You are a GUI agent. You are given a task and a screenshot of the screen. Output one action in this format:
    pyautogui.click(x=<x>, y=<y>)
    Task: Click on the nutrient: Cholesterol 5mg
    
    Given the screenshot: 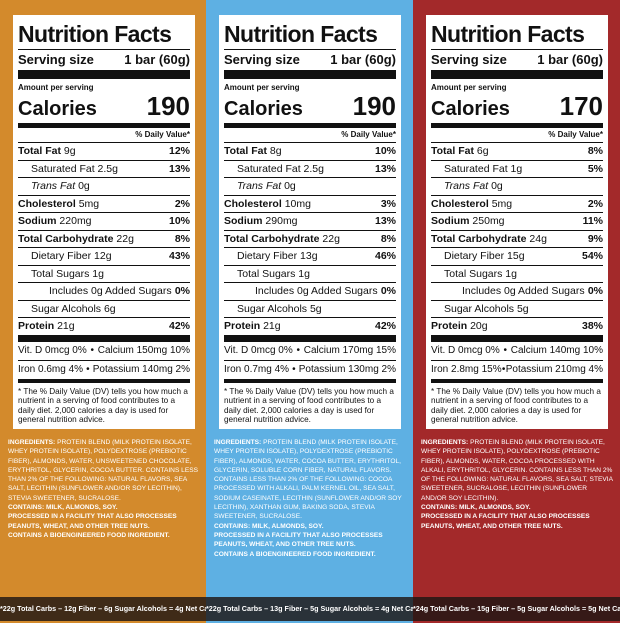 What is the action you would take?
    pyautogui.click(x=471, y=204)
    